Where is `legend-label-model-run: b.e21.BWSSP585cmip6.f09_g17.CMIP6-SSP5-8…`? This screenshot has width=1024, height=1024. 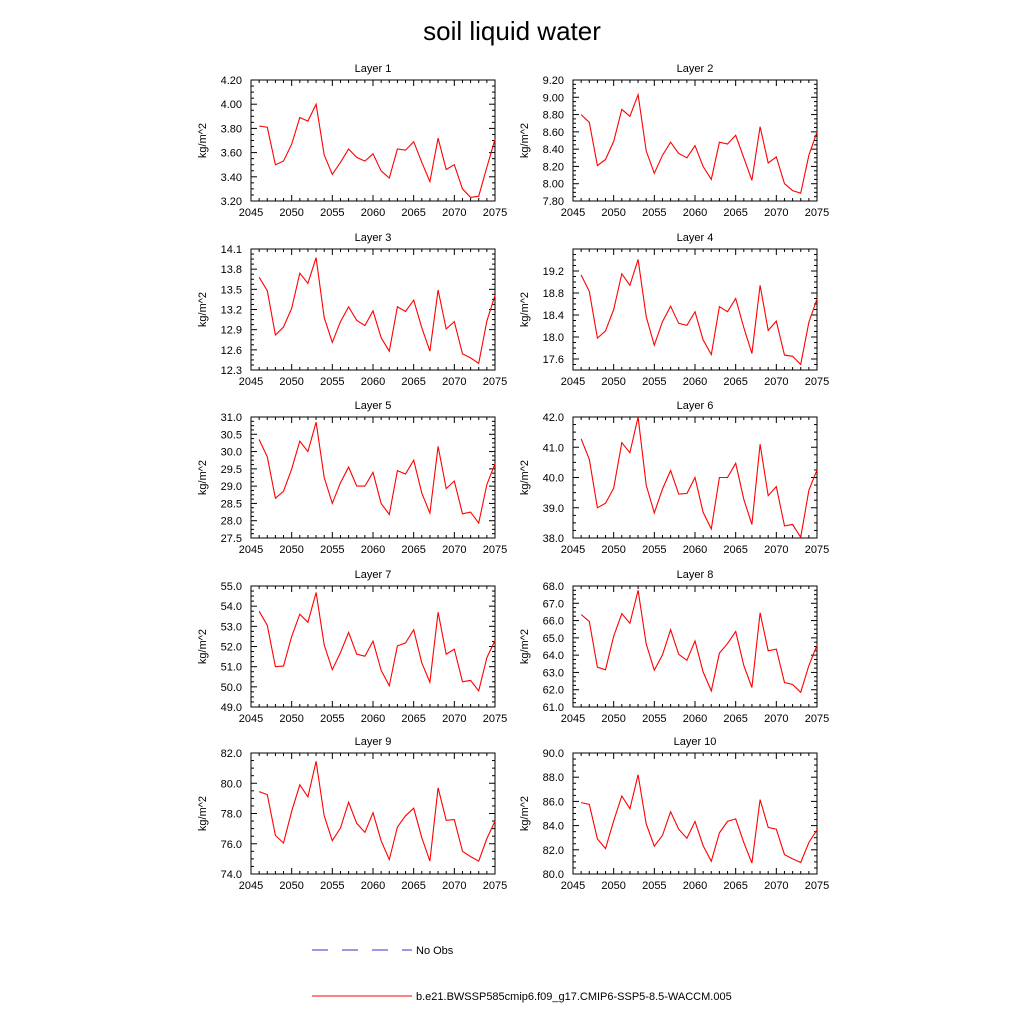 legend-label-model-run: b.e21.BWSSP585cmip6.f09_g17.CMIP6-SSP5-8… is located at coordinates (574, 997).